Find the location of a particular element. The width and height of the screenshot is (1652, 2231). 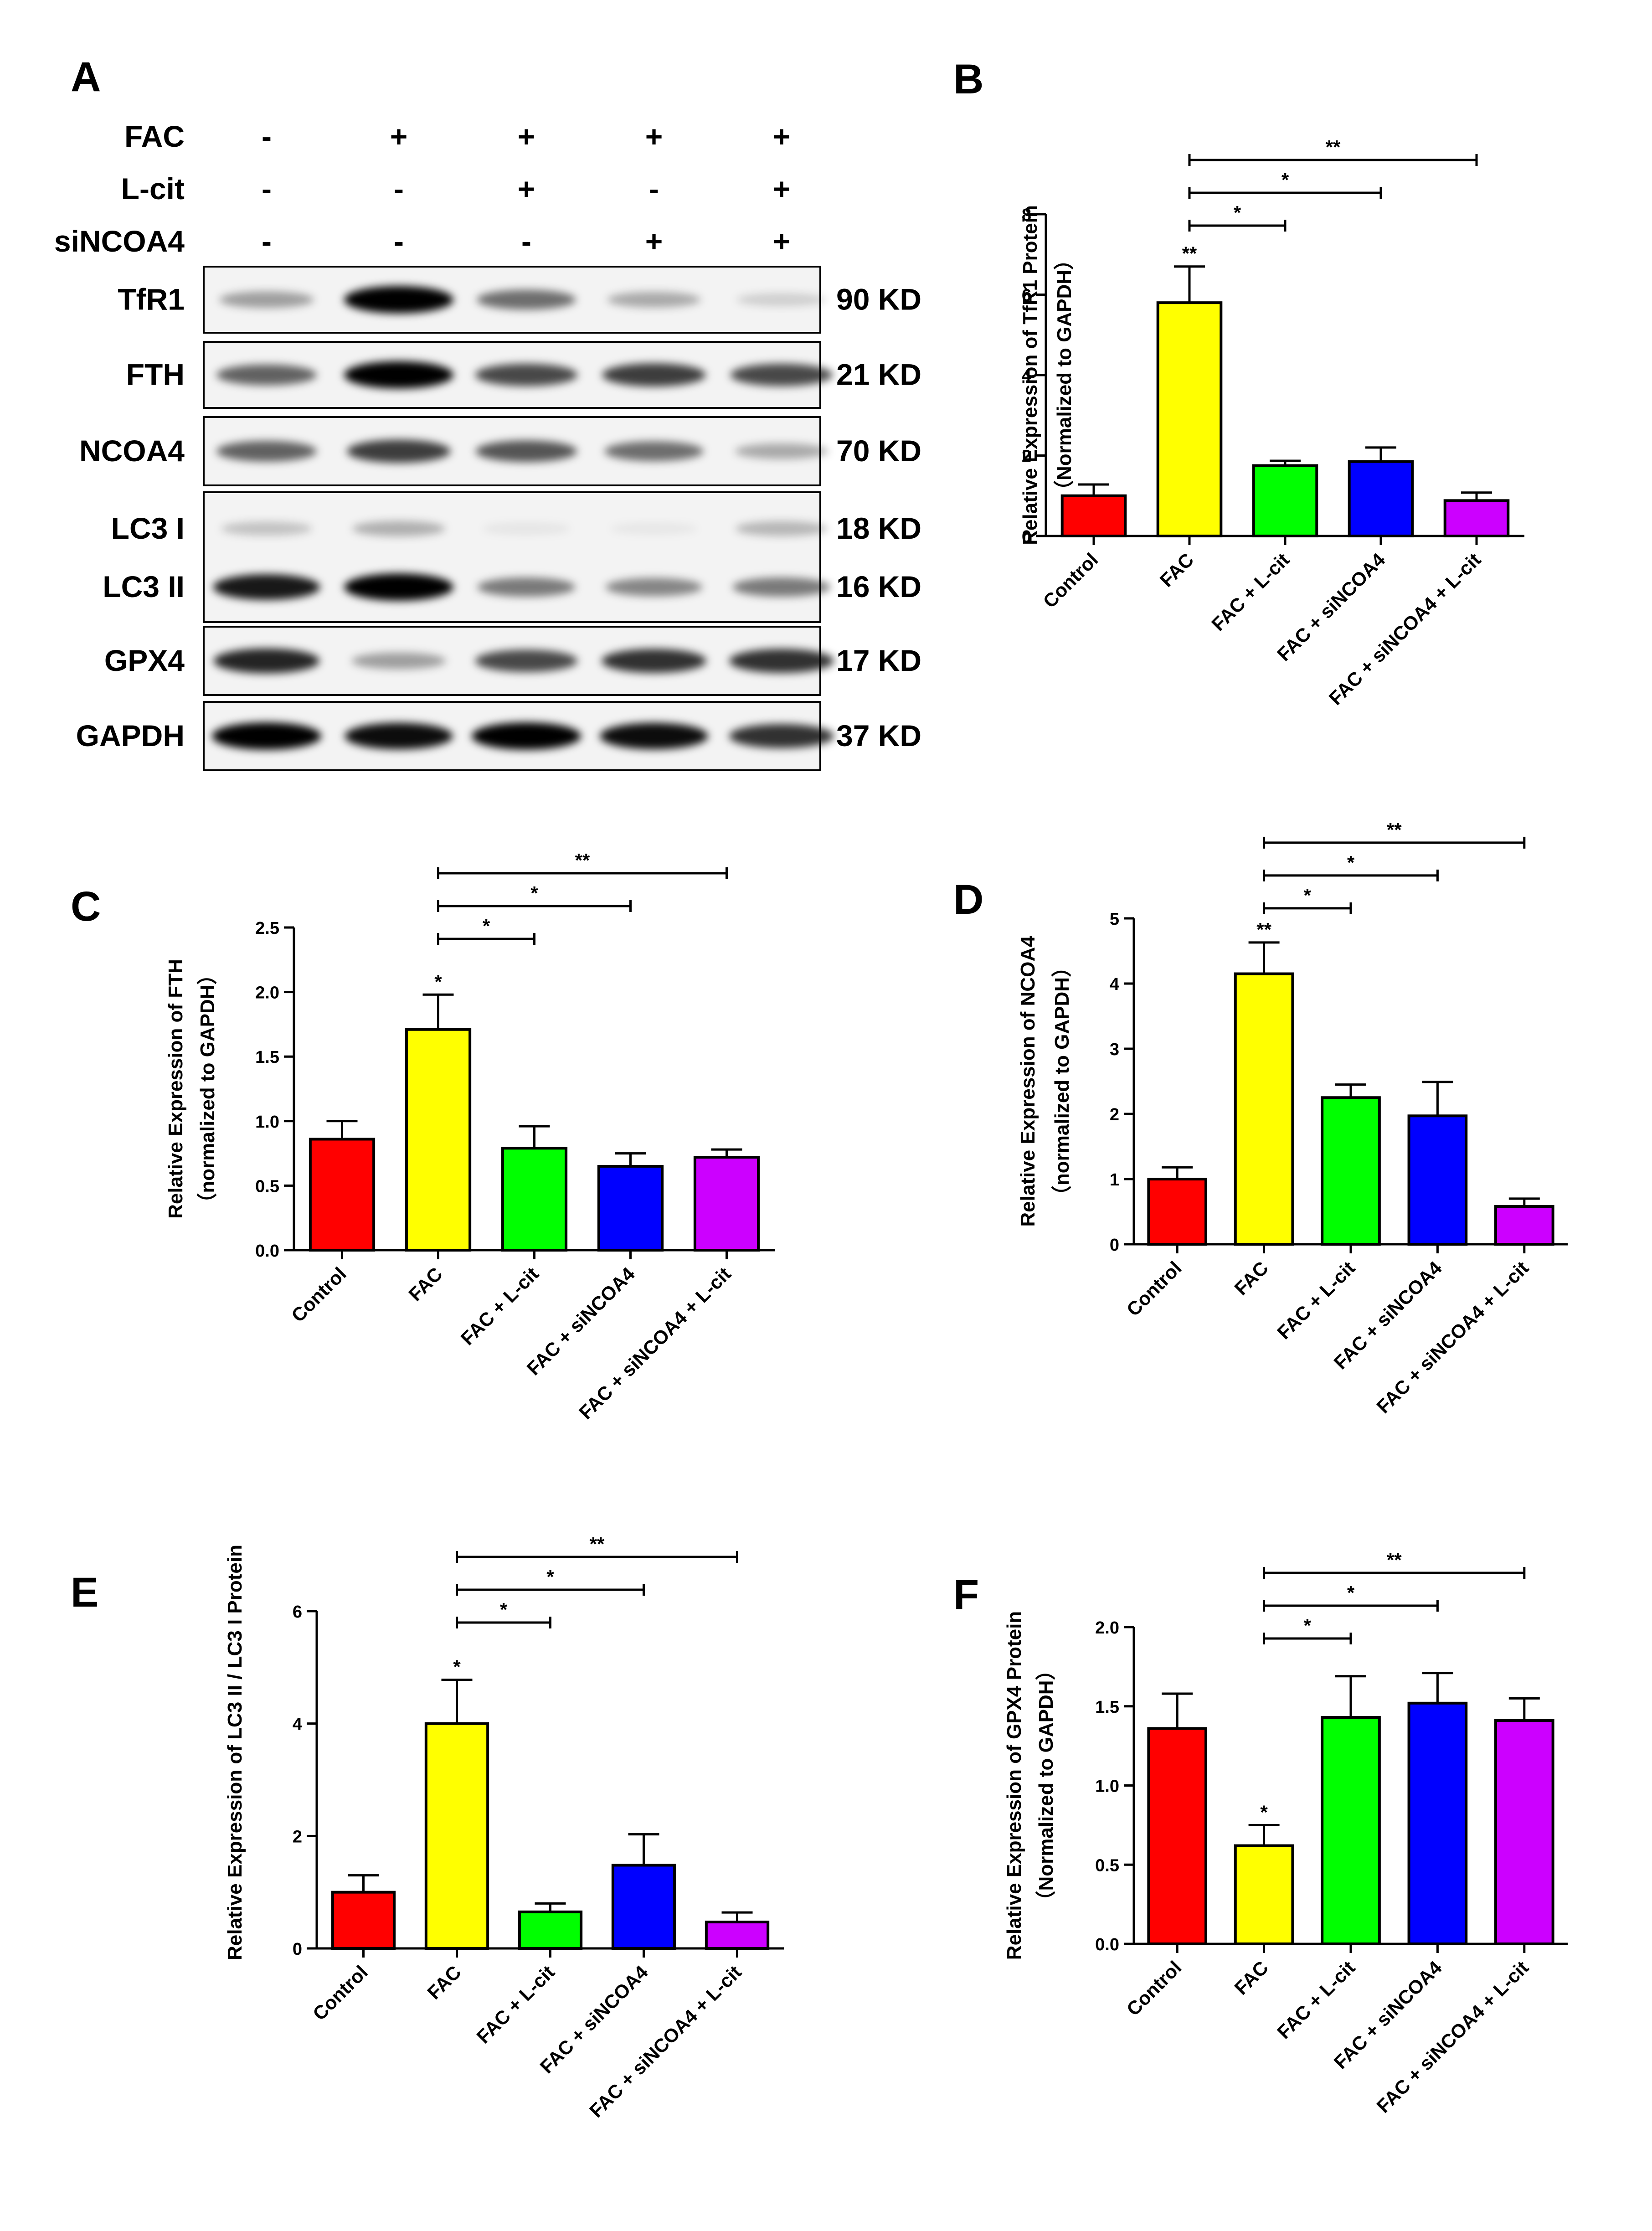

blot-label-NCOA4: NCOA4 is located at coordinates (132, 451).